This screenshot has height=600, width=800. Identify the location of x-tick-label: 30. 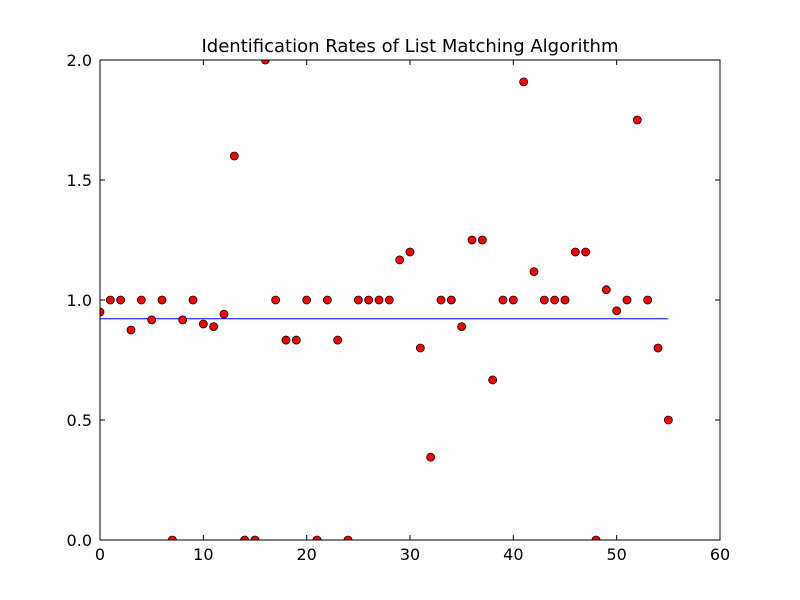
(410, 554).